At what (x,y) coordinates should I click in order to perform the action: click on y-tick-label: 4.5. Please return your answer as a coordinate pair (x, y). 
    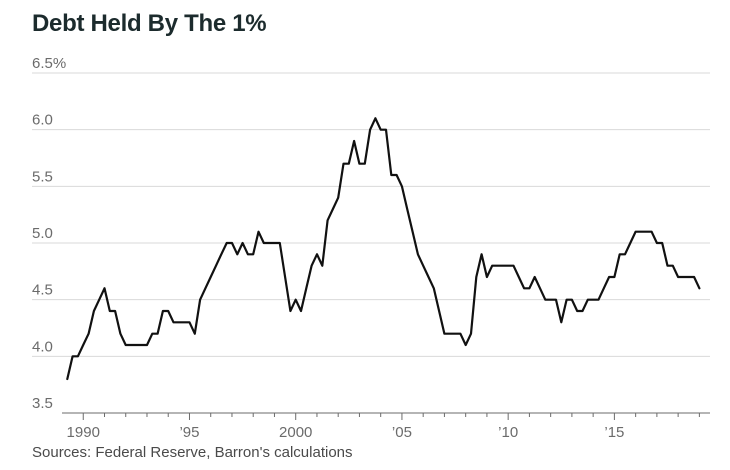
    Looking at the image, I should click on (42, 290).